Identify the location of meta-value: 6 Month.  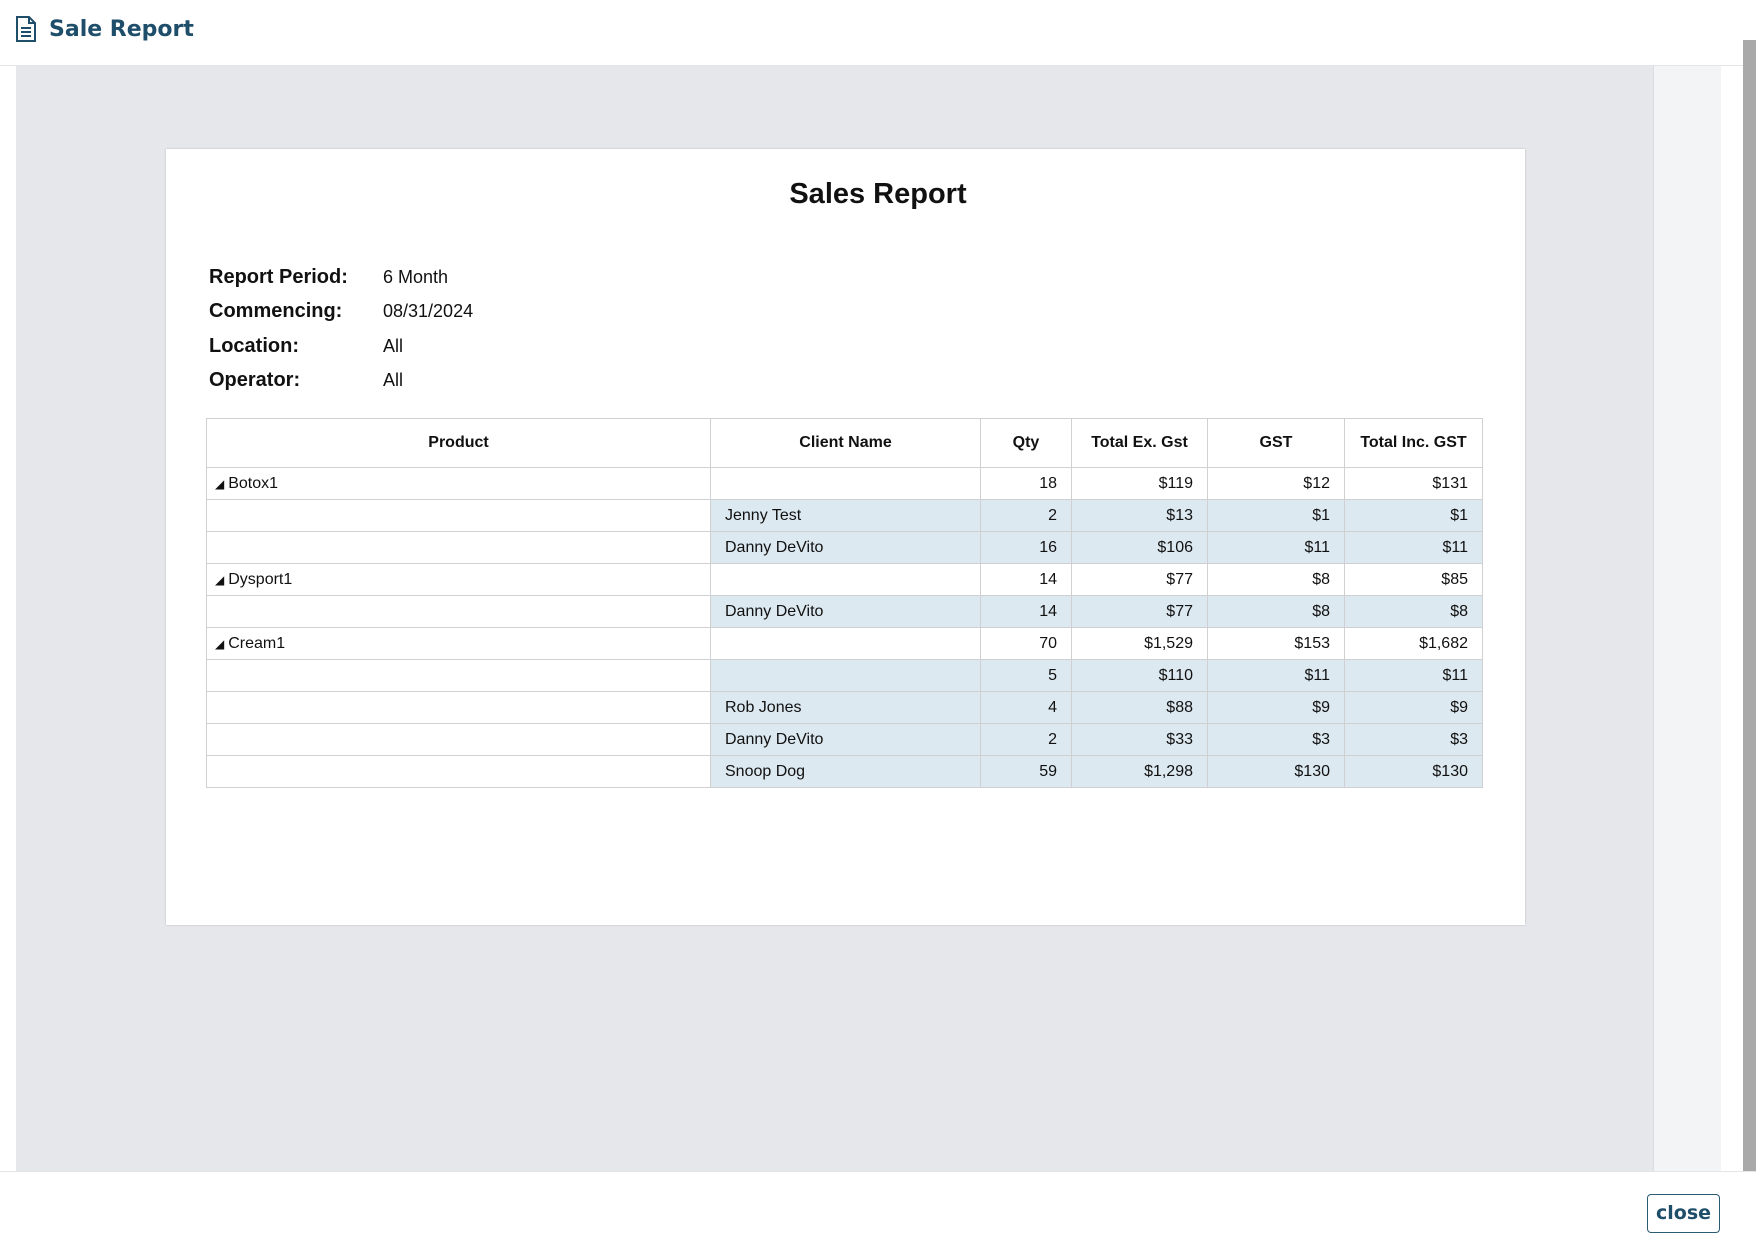
(416, 277).